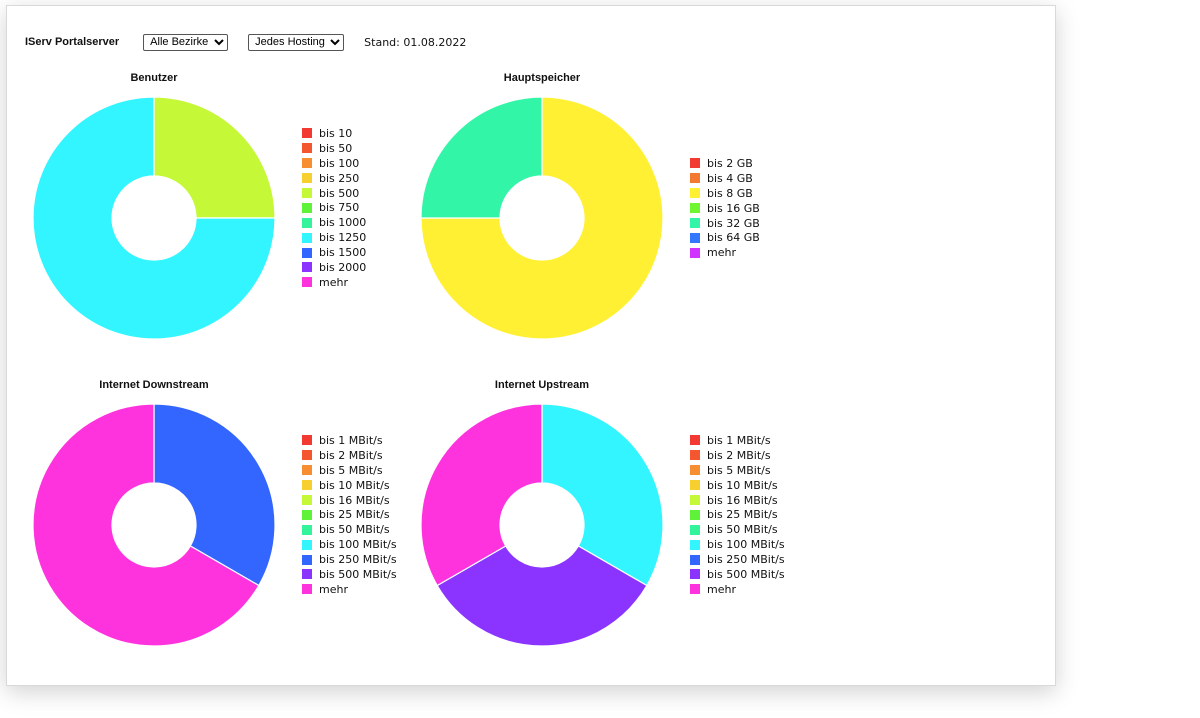 The width and height of the screenshot is (1200, 718). I want to click on internet-upstream-slice-bis-500-mbit-s, so click(542, 596).